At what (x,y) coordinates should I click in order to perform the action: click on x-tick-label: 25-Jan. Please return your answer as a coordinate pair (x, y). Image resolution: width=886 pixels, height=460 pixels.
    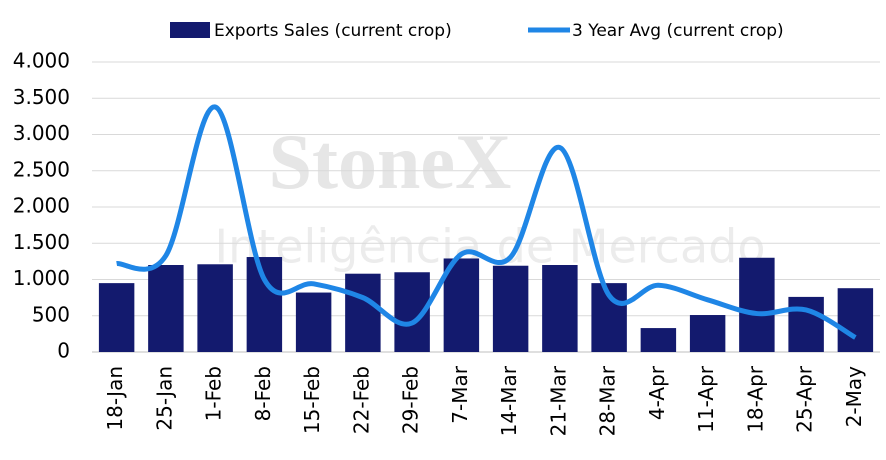
    Looking at the image, I should click on (164, 398).